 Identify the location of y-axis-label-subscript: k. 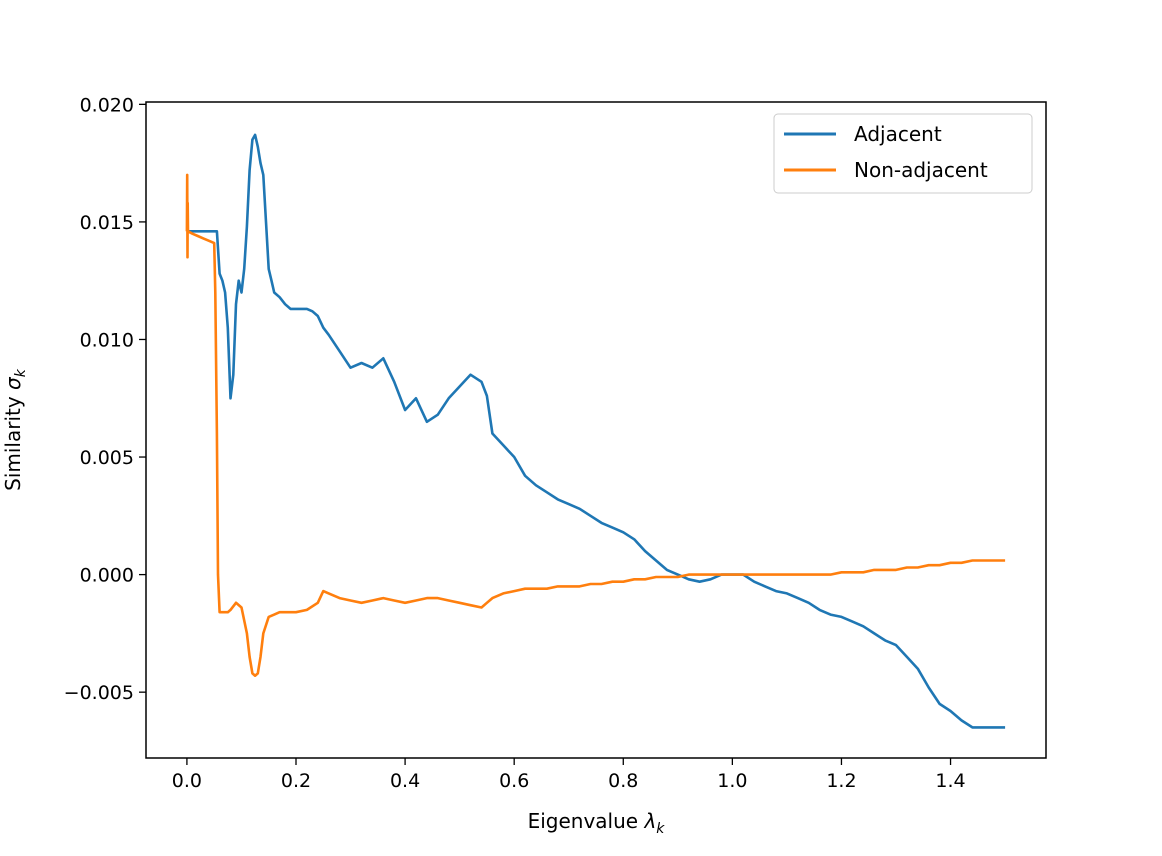
(21, 372).